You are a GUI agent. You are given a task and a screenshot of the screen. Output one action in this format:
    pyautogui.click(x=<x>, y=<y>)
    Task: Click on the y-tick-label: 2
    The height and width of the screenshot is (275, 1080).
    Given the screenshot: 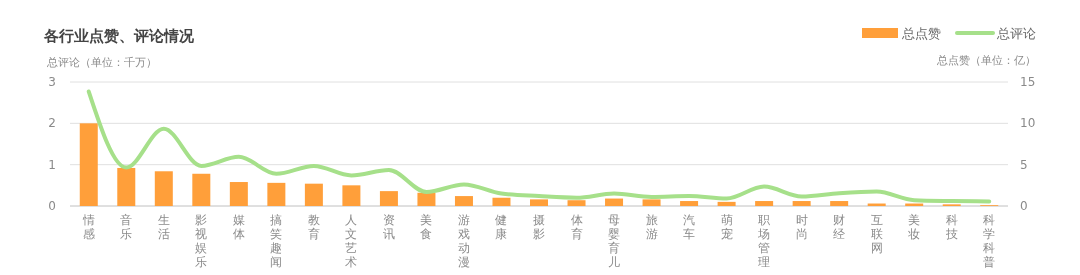 What is the action you would take?
    pyautogui.click(x=52, y=123)
    